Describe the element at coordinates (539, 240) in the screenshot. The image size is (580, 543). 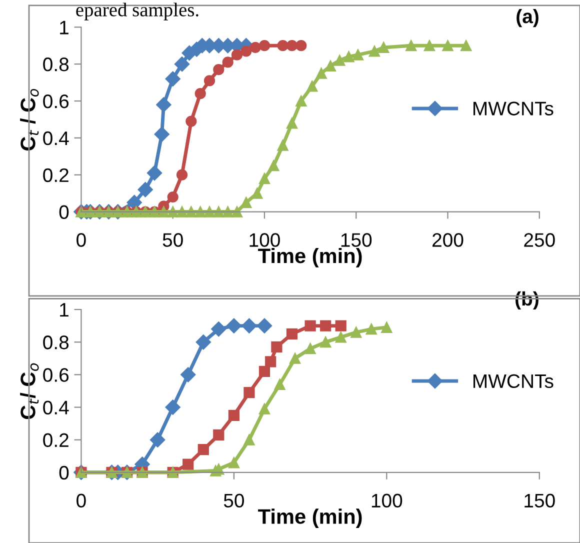
I see `x-tick-label: 250` at that location.